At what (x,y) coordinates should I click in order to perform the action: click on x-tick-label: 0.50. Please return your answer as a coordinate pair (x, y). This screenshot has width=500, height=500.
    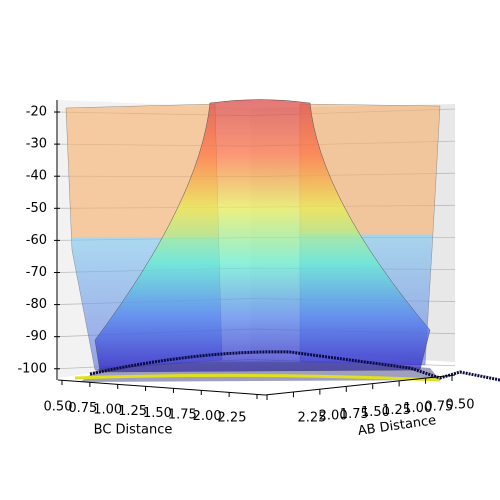
    Looking at the image, I should click on (58, 407).